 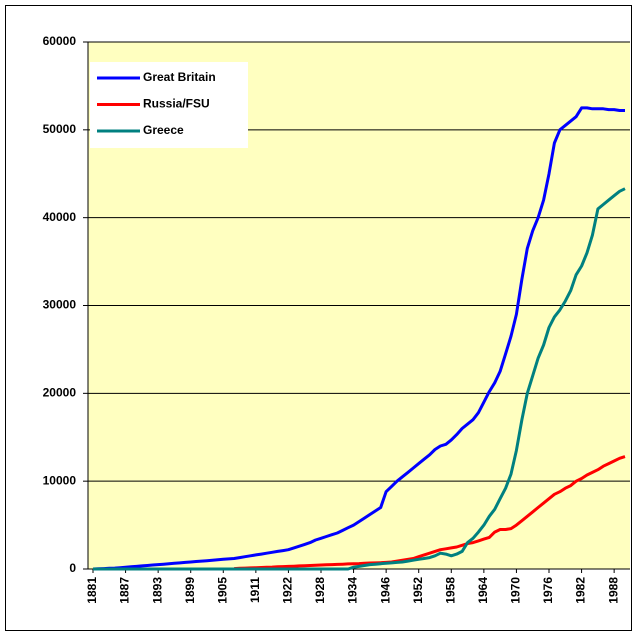 What do you see at coordinates (483, 590) in the screenshot?
I see `x-tick-label: 1964` at bounding box center [483, 590].